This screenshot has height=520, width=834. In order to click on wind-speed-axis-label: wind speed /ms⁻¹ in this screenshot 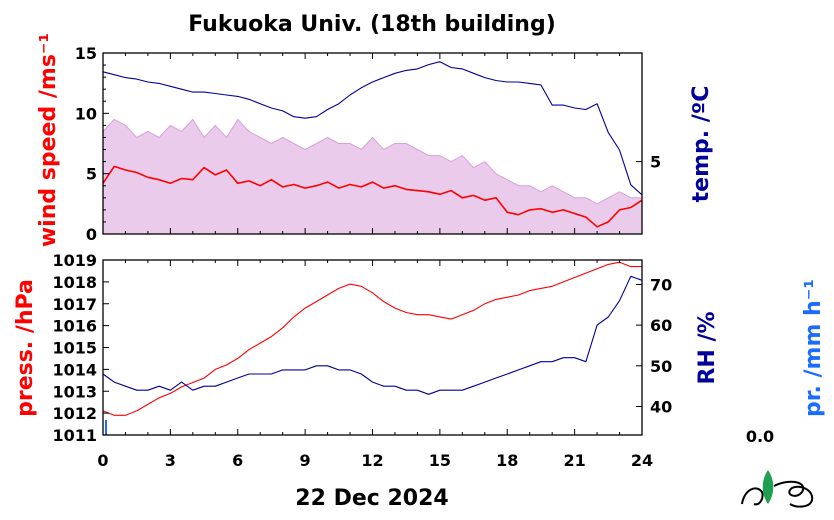, I will do `click(48, 140)`.